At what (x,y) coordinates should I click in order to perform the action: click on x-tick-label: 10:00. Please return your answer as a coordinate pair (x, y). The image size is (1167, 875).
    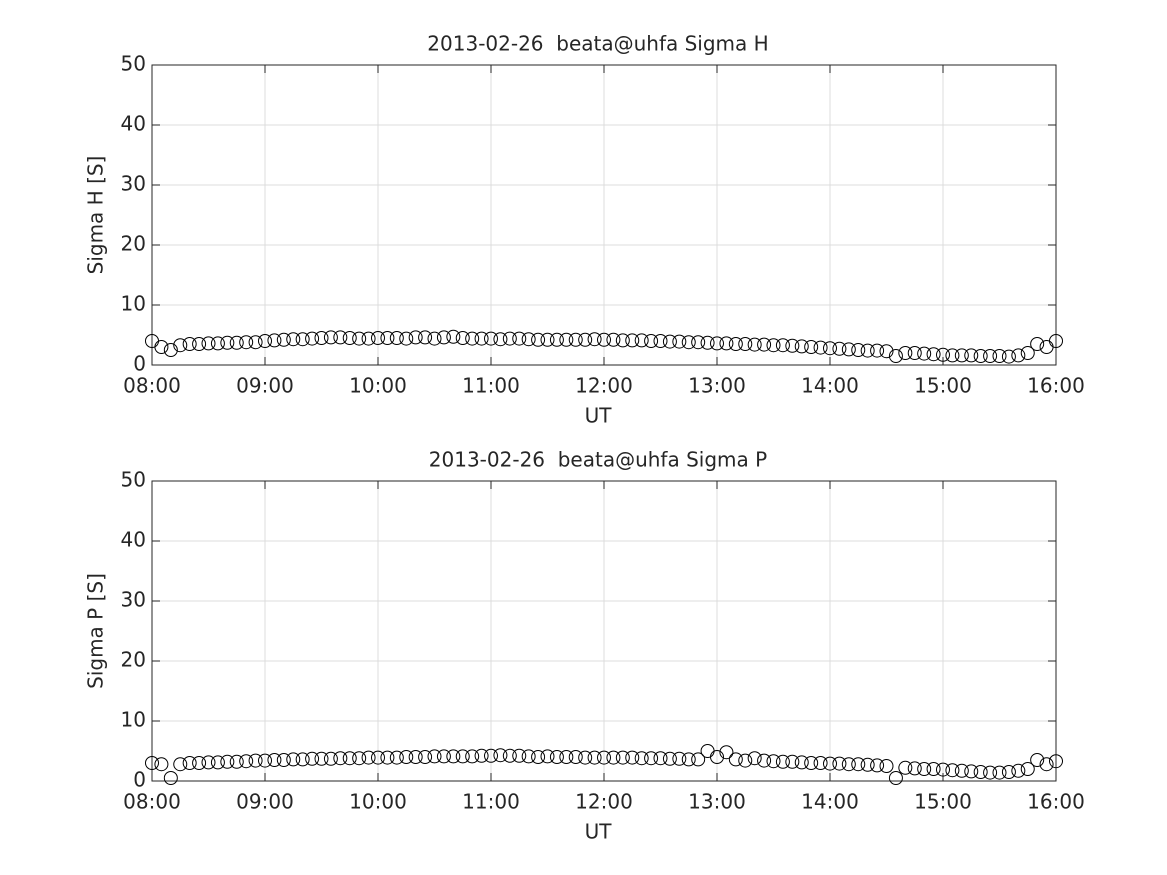
    Looking at the image, I should click on (378, 802).